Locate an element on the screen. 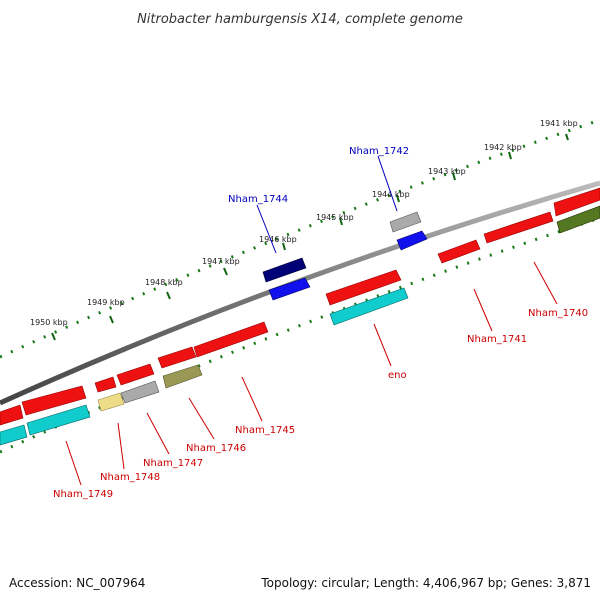 The width and height of the screenshot is (600, 600). gene-left-edge is located at coordinates (12, 415).